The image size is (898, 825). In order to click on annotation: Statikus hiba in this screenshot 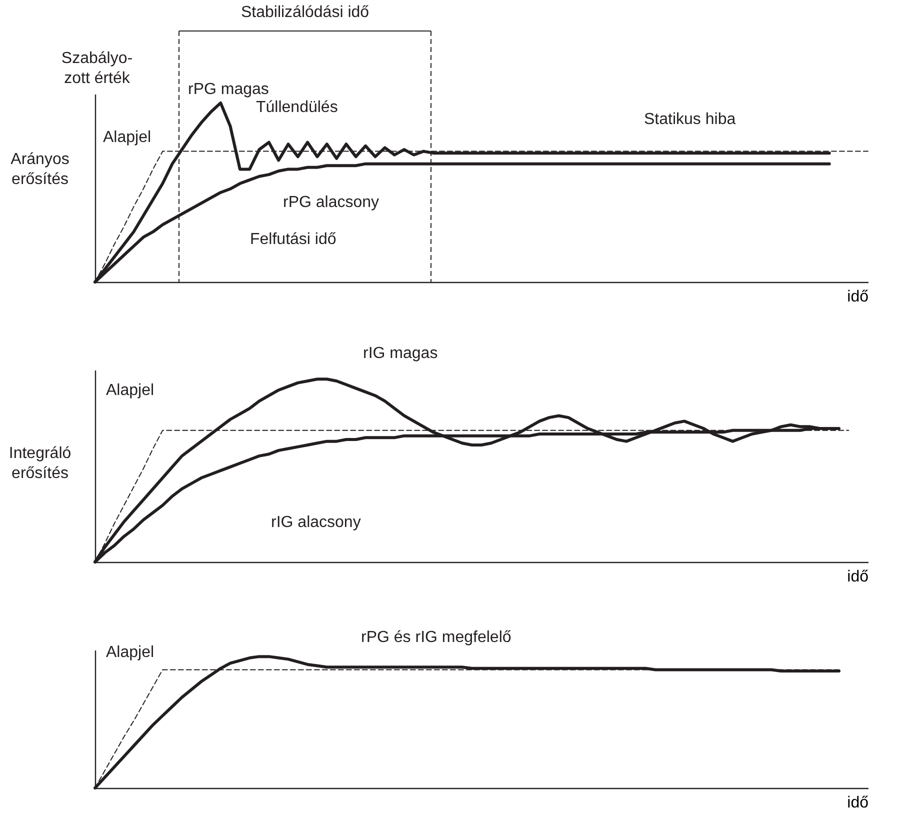, I will do `click(690, 119)`.